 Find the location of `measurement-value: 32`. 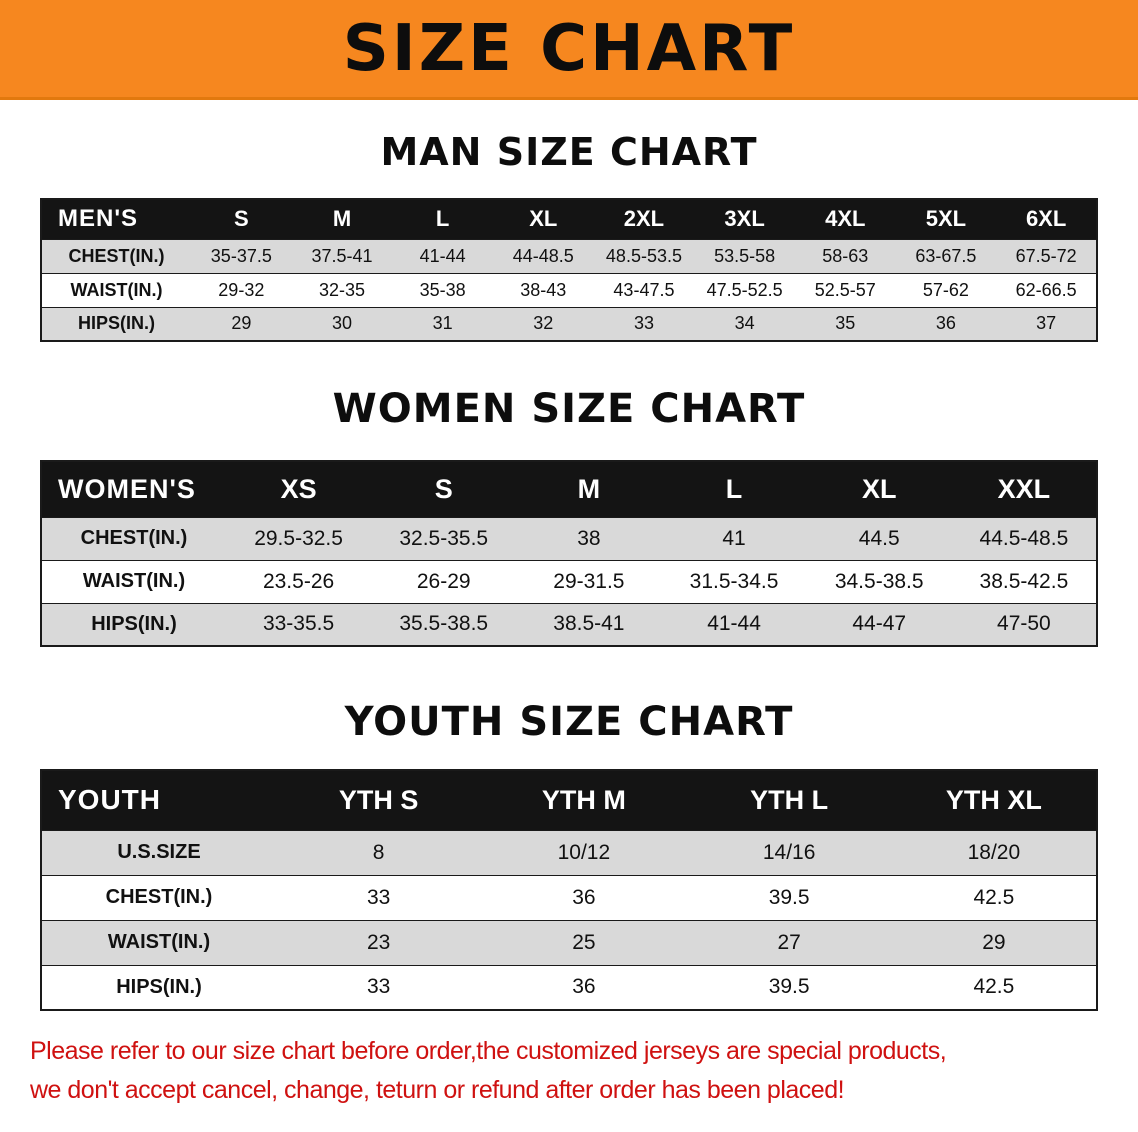

measurement-value: 32 is located at coordinates (543, 324).